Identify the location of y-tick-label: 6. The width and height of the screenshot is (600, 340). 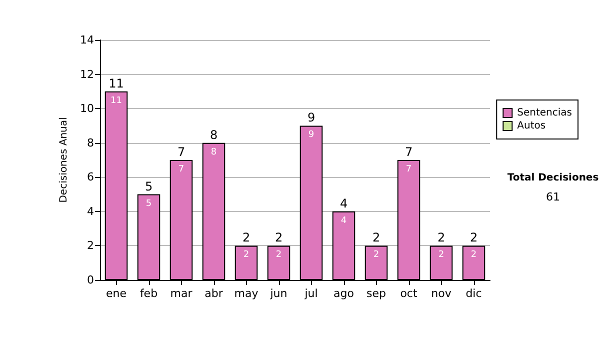
(90, 177).